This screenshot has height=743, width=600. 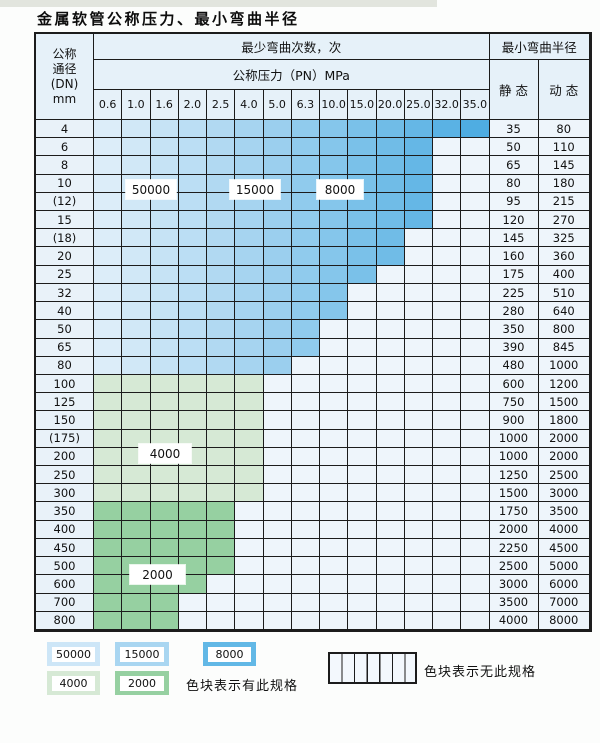 What do you see at coordinates (564, 602) in the screenshot?
I see `dynamic-value-cell: 7000` at bounding box center [564, 602].